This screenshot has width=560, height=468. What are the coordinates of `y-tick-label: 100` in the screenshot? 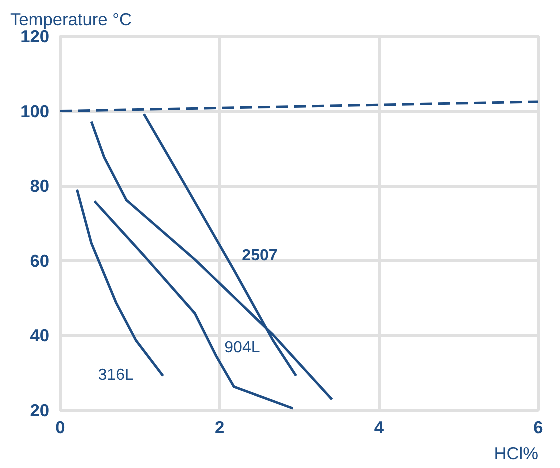 It's located at (35, 111).